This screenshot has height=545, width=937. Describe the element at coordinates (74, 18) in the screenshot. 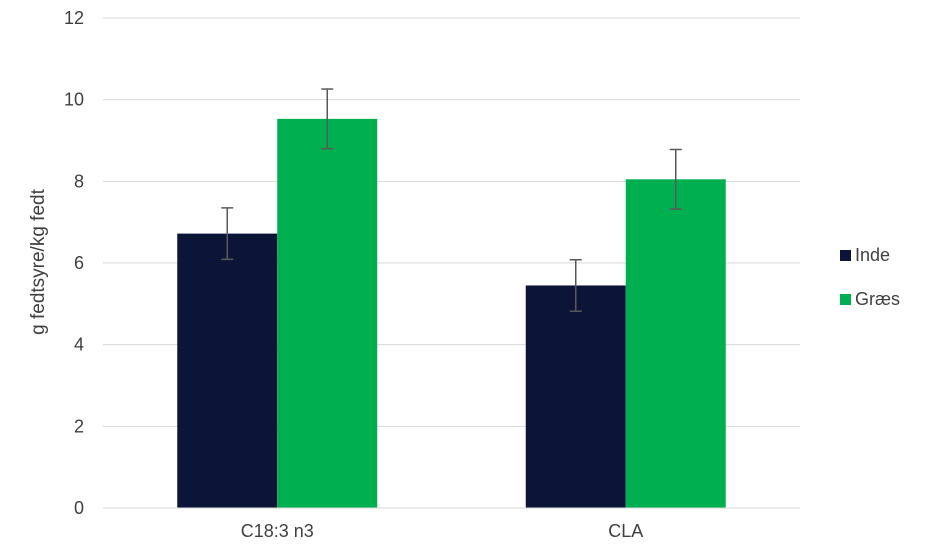

I see `y-tick-label: 12` at that location.